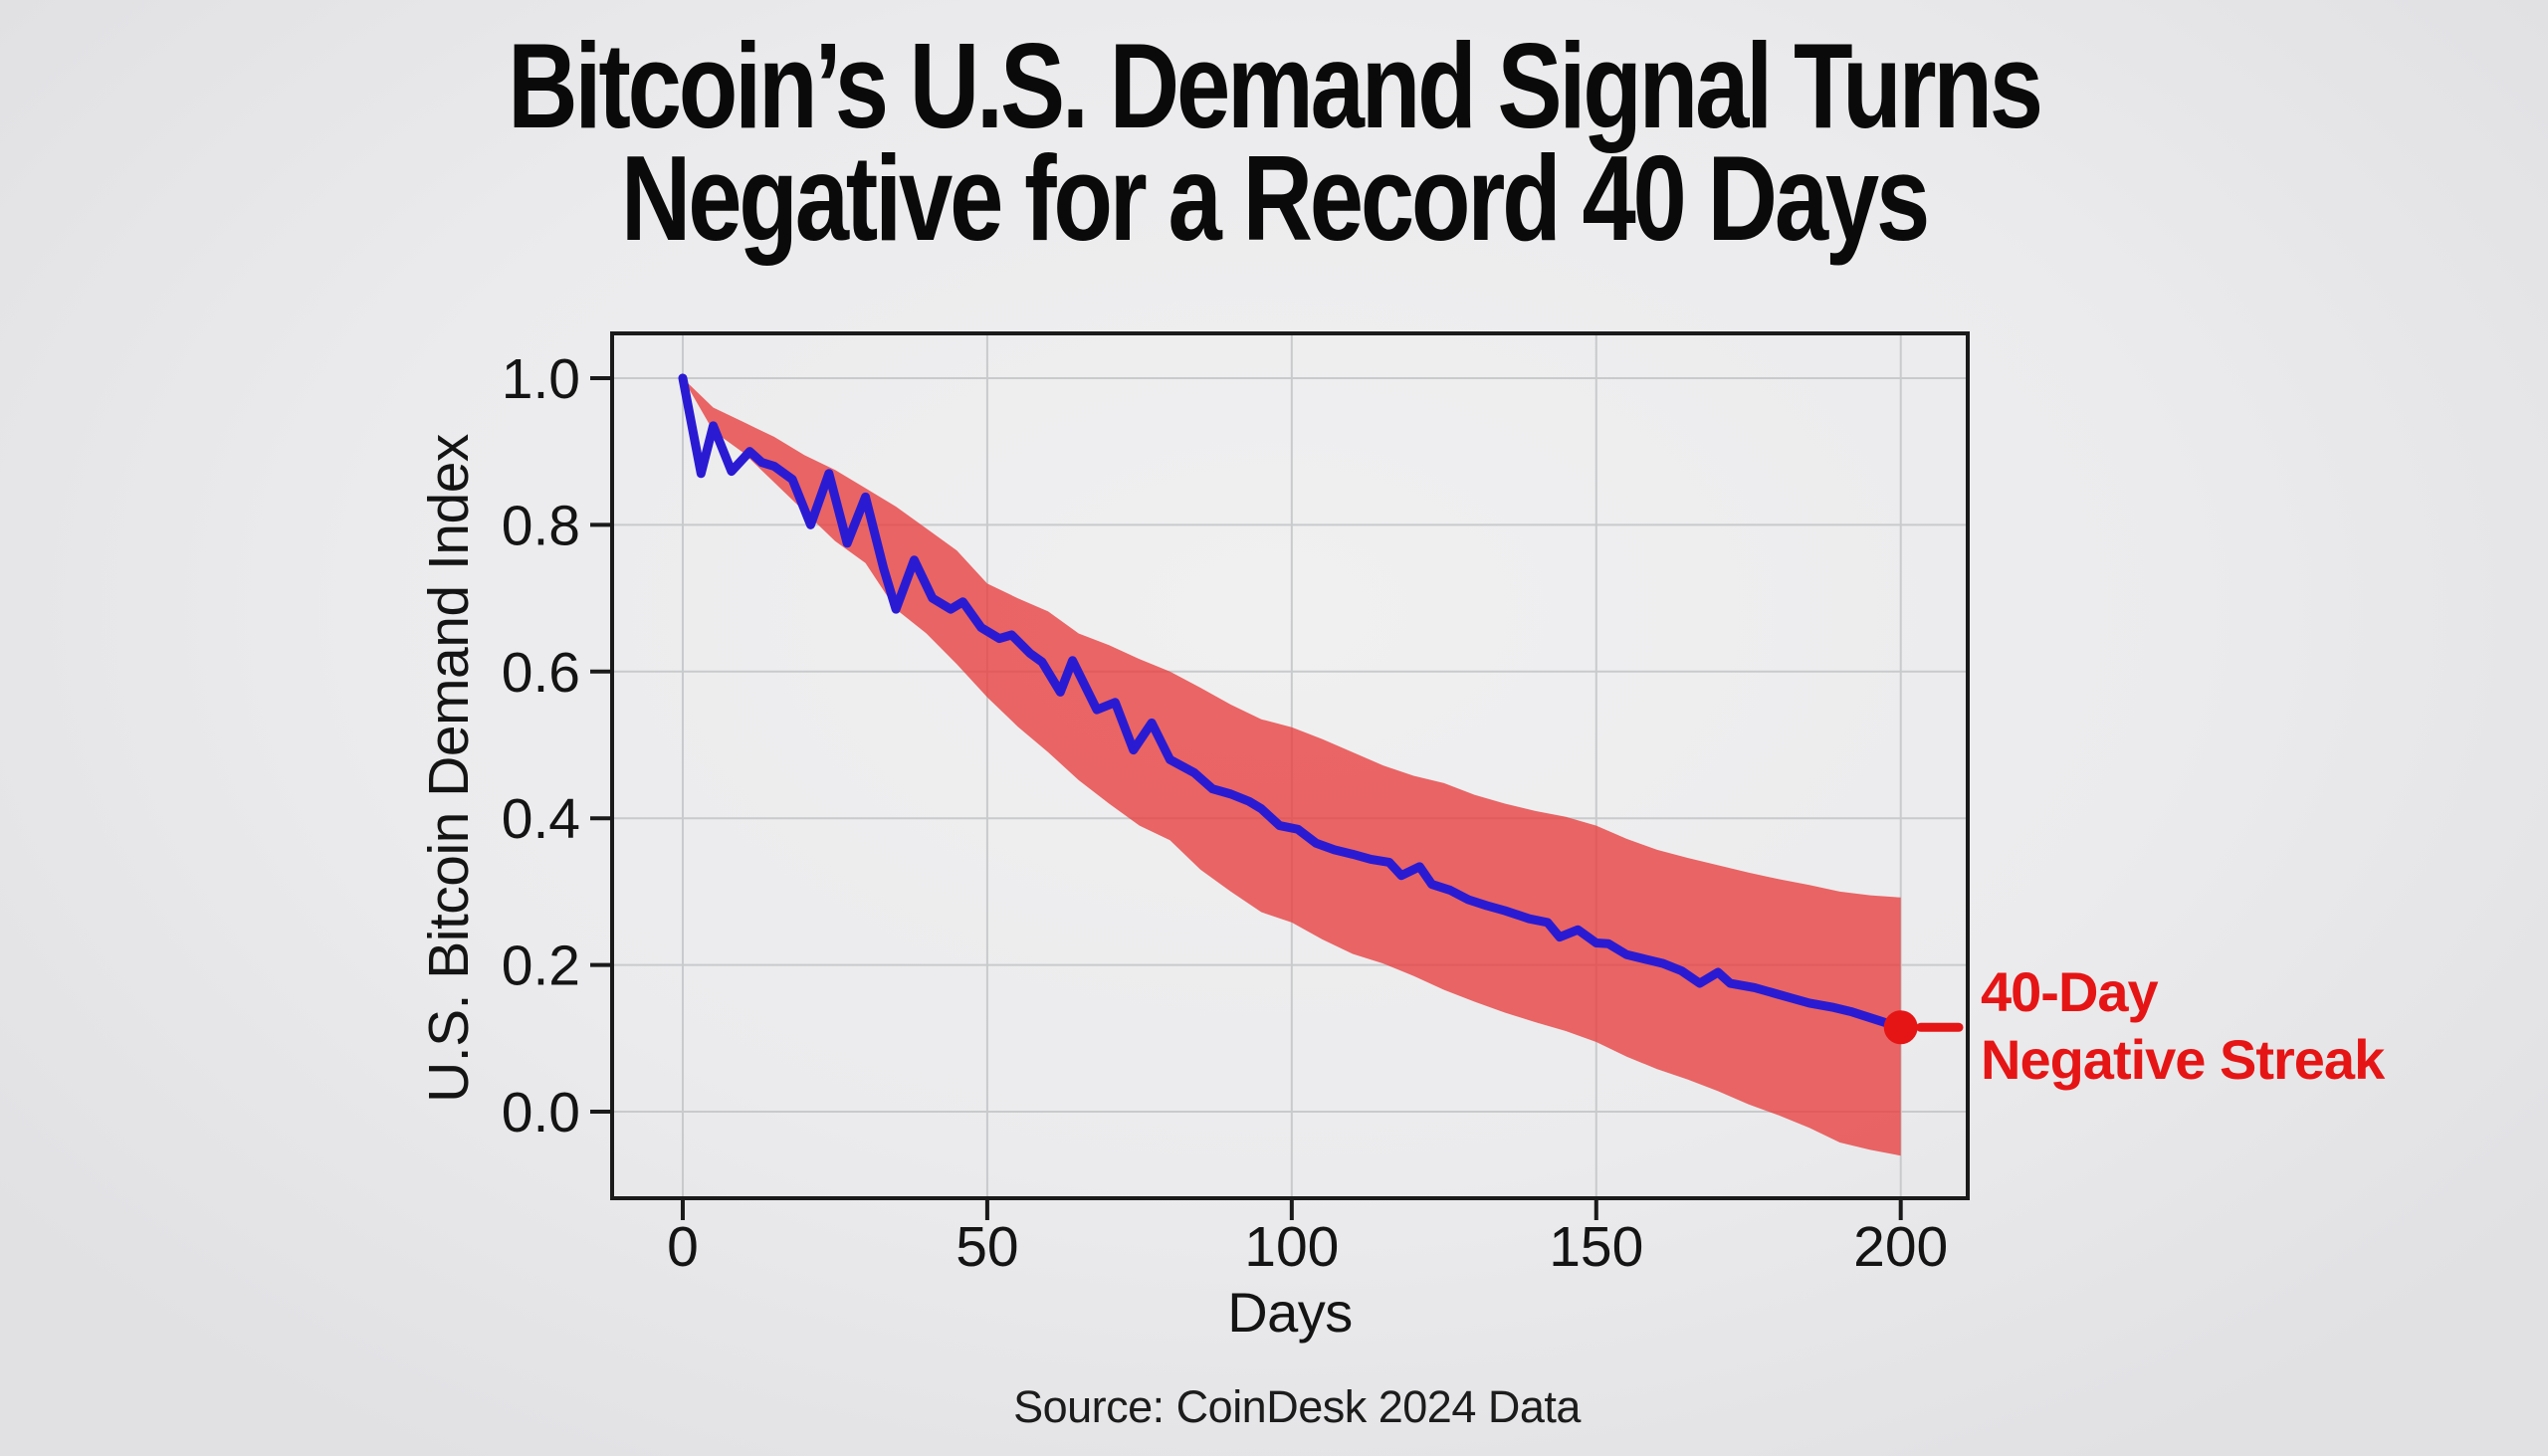 This screenshot has width=2548, height=1456. What do you see at coordinates (541, 673) in the screenshot?
I see `y-tick-label-0.6: 0.6` at bounding box center [541, 673].